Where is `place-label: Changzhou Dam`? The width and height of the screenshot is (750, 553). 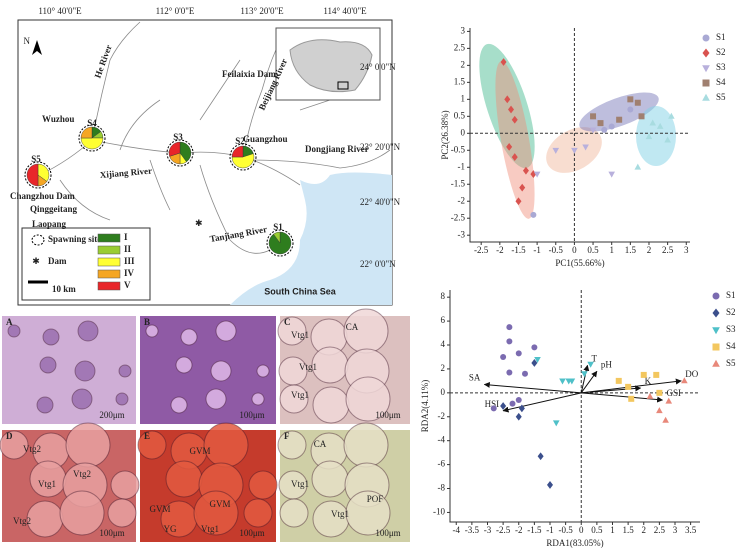
place-label: Changzhou Dam is located at coordinates (42, 196).